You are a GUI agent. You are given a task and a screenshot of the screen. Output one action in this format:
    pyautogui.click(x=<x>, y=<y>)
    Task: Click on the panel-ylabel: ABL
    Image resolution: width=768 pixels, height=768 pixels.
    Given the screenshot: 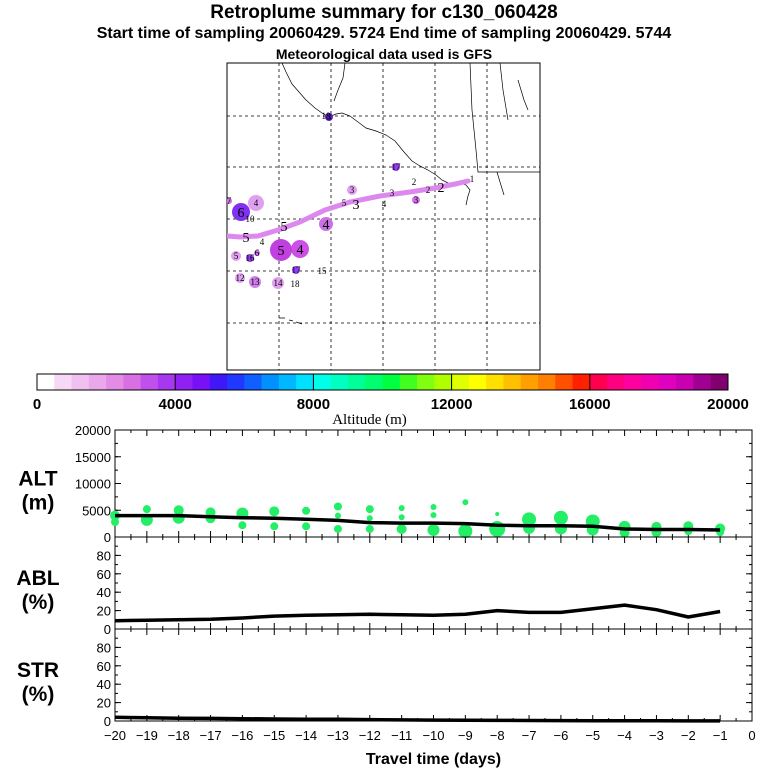 What is the action you would take?
    pyautogui.click(x=37, y=578)
    